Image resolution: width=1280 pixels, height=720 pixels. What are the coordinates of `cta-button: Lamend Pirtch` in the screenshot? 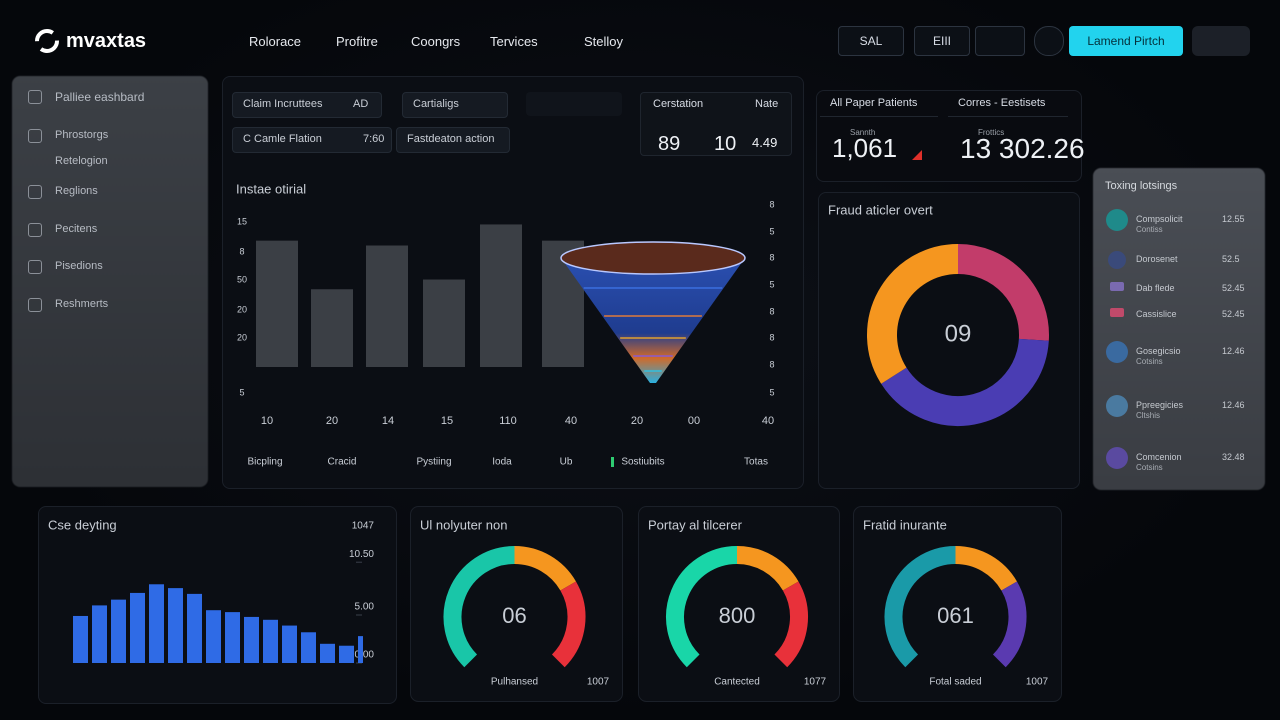 It's located at (1126, 41).